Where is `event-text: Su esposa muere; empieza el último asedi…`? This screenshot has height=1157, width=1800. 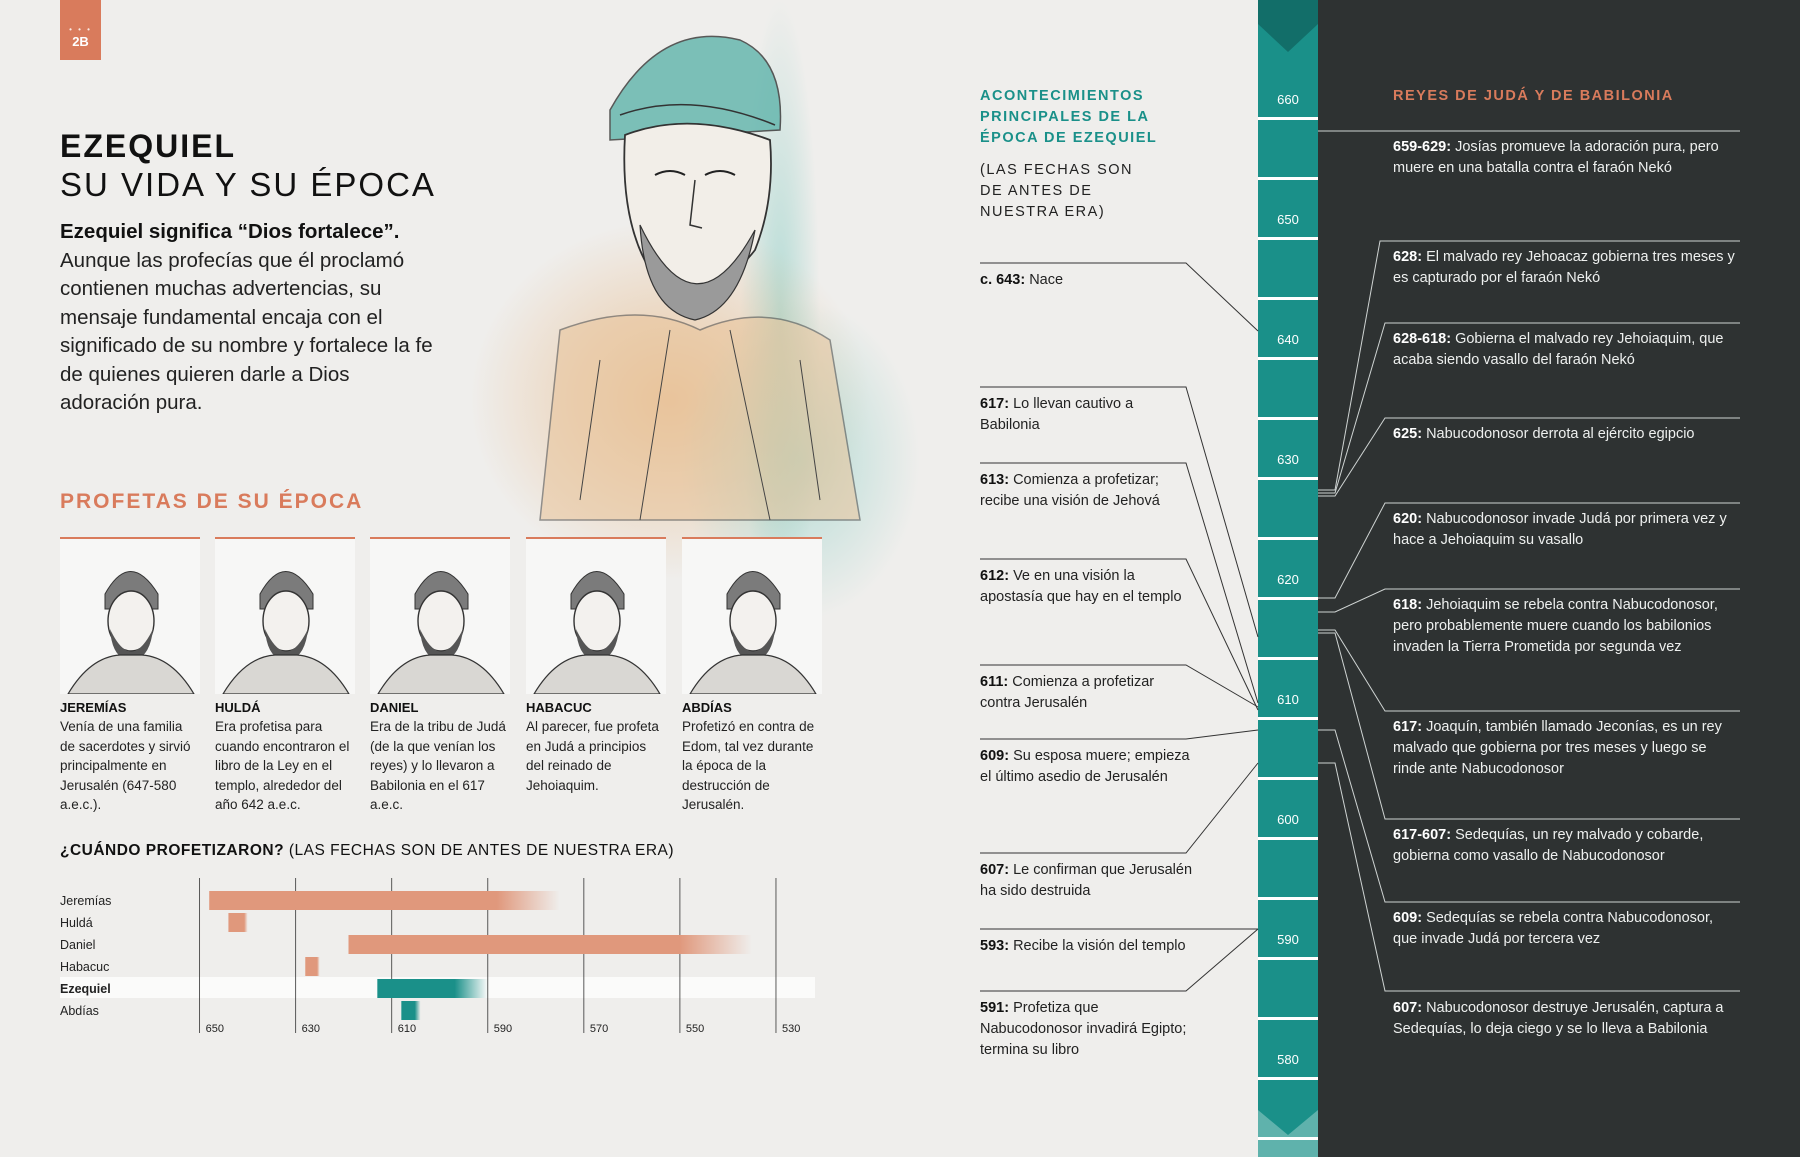
event-text: Su esposa muere; empieza el último asedi… is located at coordinates (1085, 766).